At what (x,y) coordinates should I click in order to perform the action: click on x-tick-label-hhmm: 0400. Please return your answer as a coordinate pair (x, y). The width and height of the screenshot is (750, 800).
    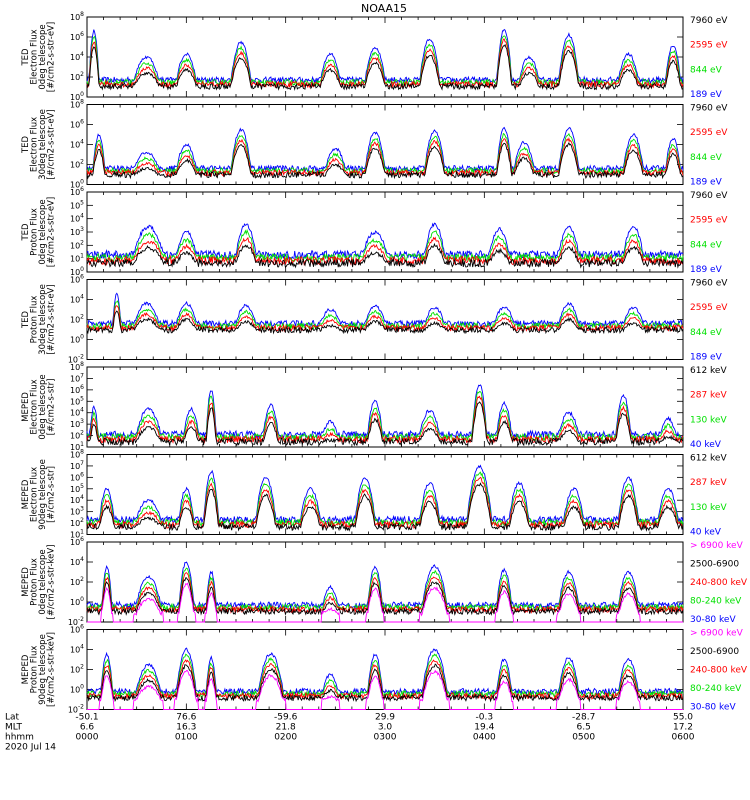
    Looking at the image, I should click on (484, 738).